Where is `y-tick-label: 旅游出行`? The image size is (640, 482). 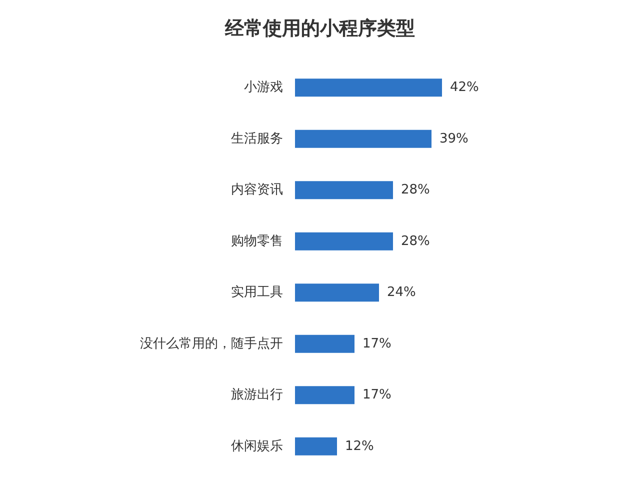
y-tick-label: 旅游出行 is located at coordinates (257, 395).